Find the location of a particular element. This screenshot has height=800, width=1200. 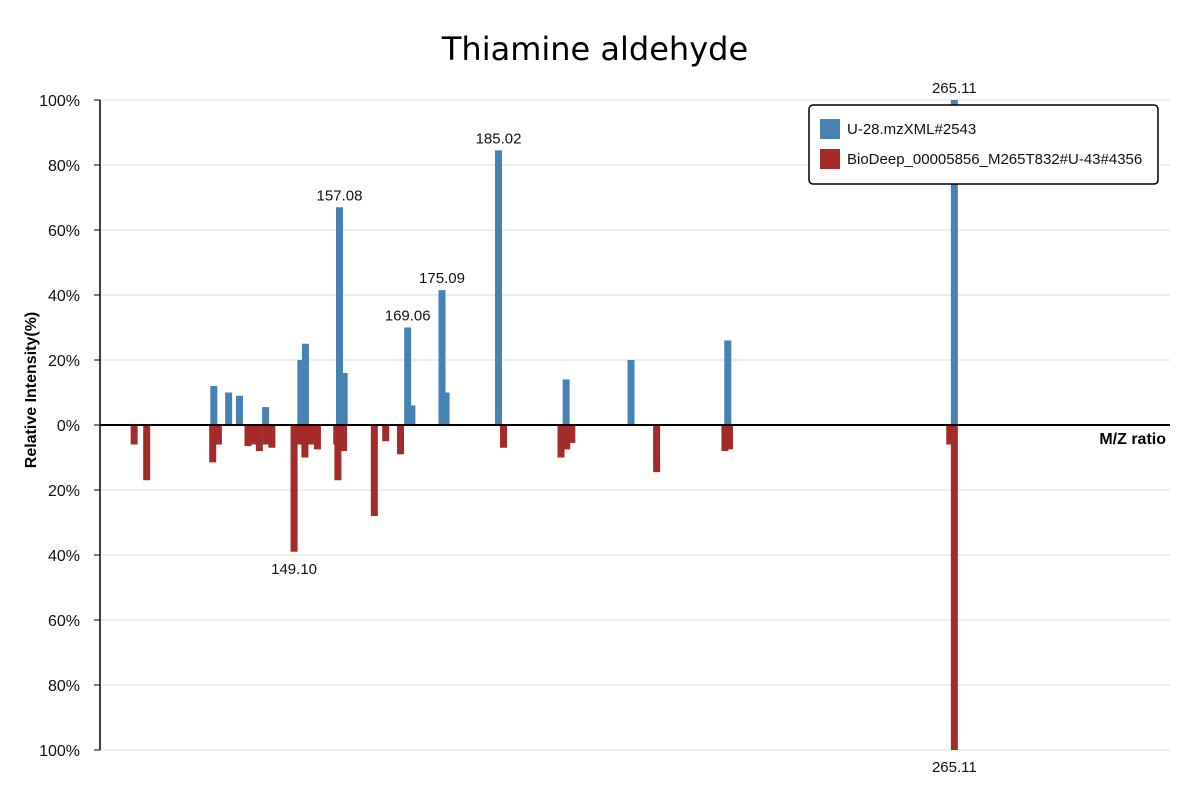

x-axis-label: M/Z ratio is located at coordinates (1132, 439).